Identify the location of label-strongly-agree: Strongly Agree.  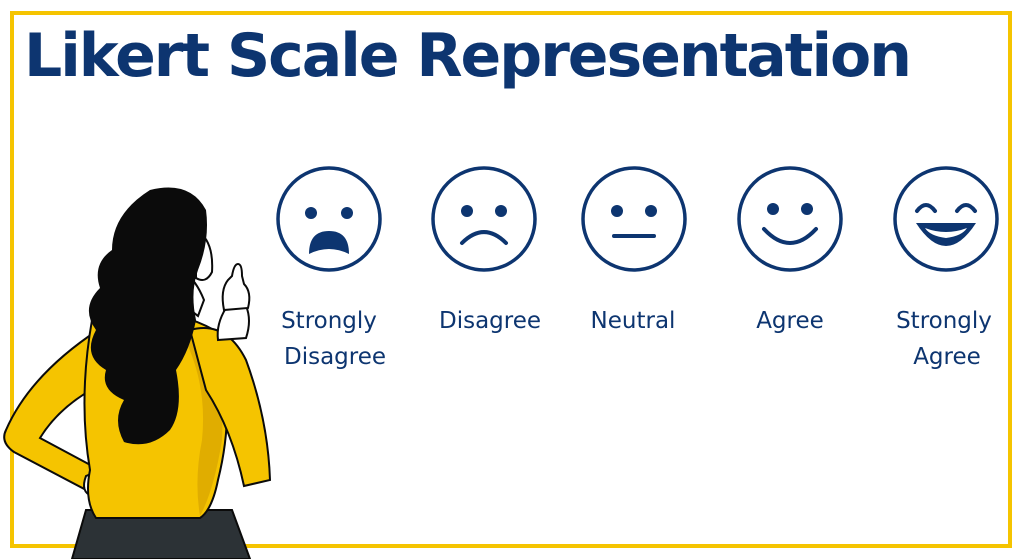
(944, 339).